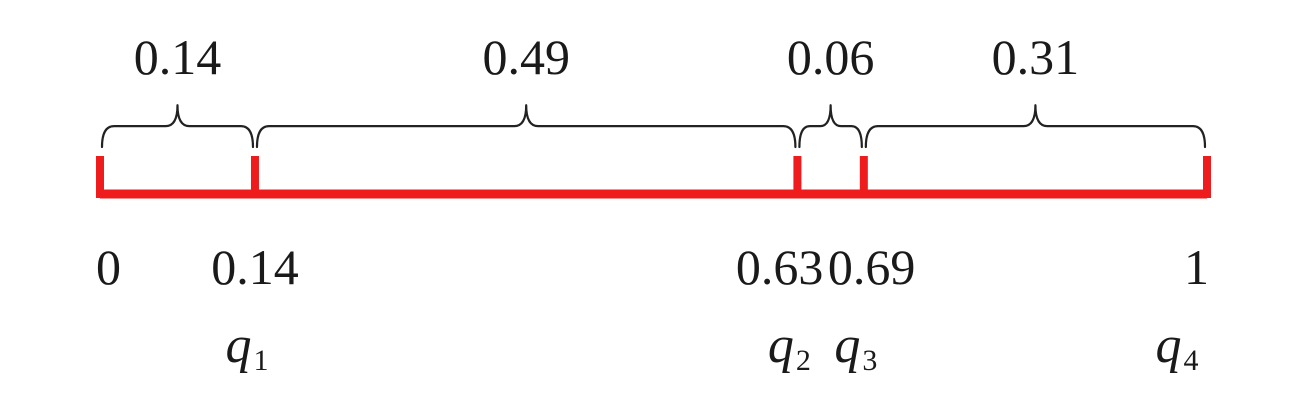 This screenshot has height=417, width=1308. Describe the element at coordinates (652, 267) in the screenshot. I see `tick-labels-group: 0 0.14 0.63 0.69 1` at that location.